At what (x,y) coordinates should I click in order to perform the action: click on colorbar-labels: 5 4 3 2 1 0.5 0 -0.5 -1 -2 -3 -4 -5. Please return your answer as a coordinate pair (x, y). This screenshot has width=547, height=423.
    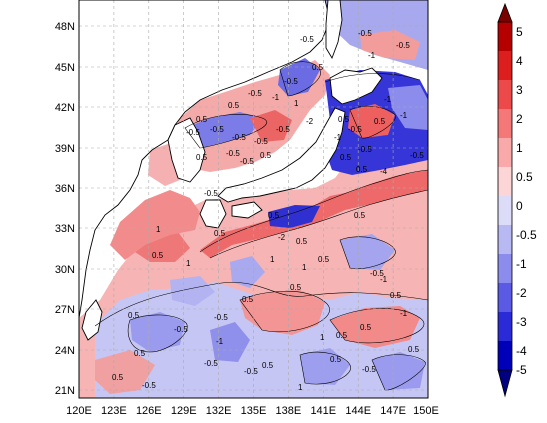
    Looking at the image, I should click on (526, 201).